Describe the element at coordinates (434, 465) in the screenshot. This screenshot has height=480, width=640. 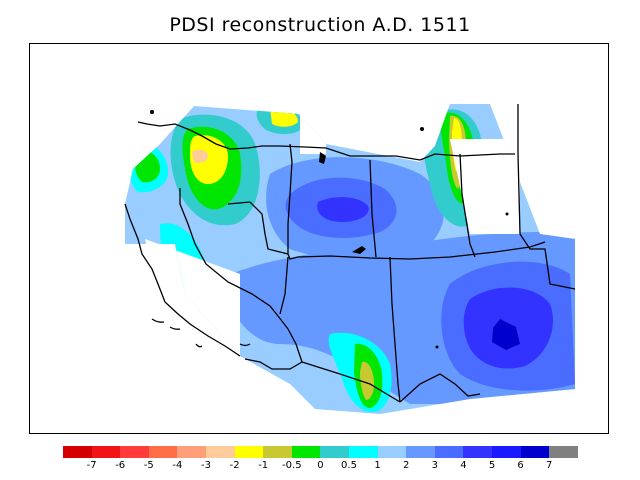
I see `legend-tick-label: 3` at that location.